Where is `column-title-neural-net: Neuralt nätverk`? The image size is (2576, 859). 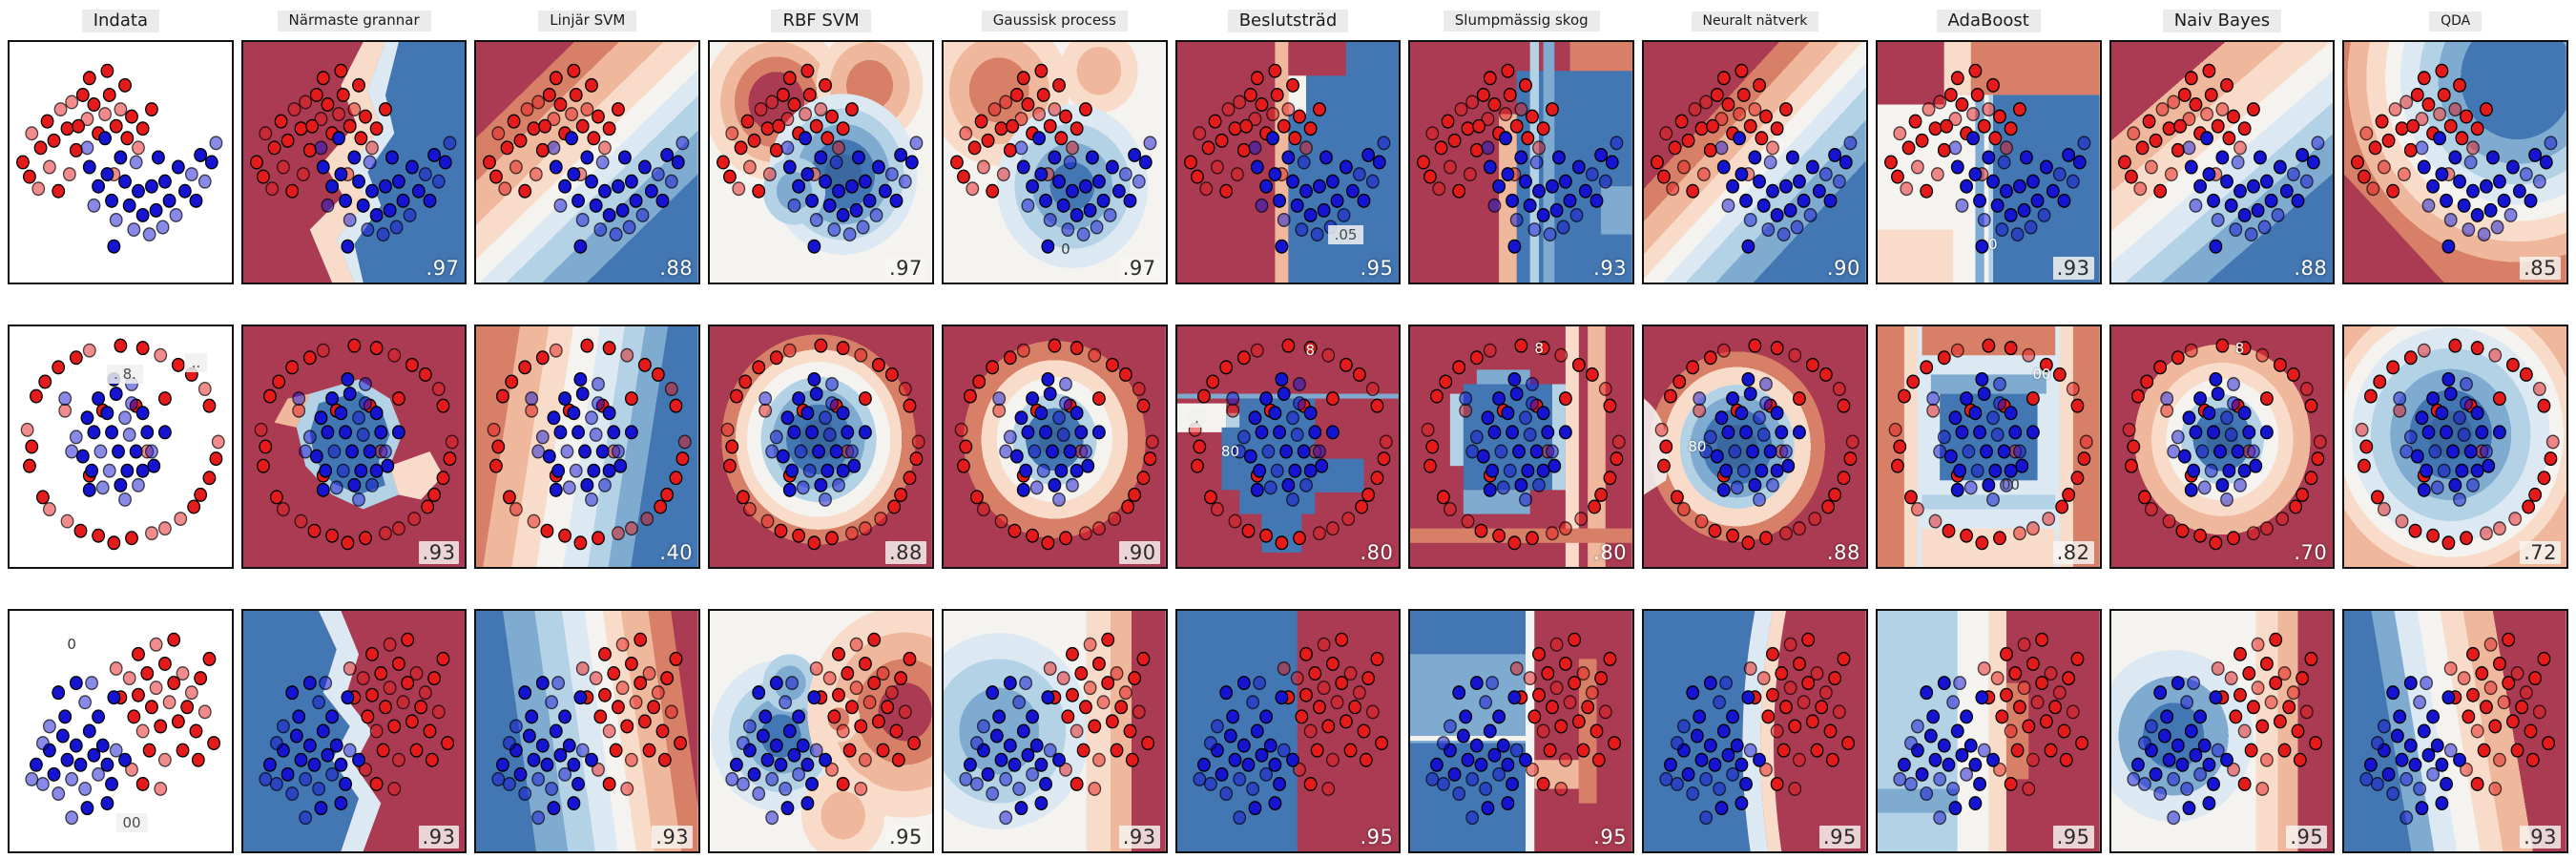 column-title-neural-net: Neuralt nätverk is located at coordinates (1755, 20).